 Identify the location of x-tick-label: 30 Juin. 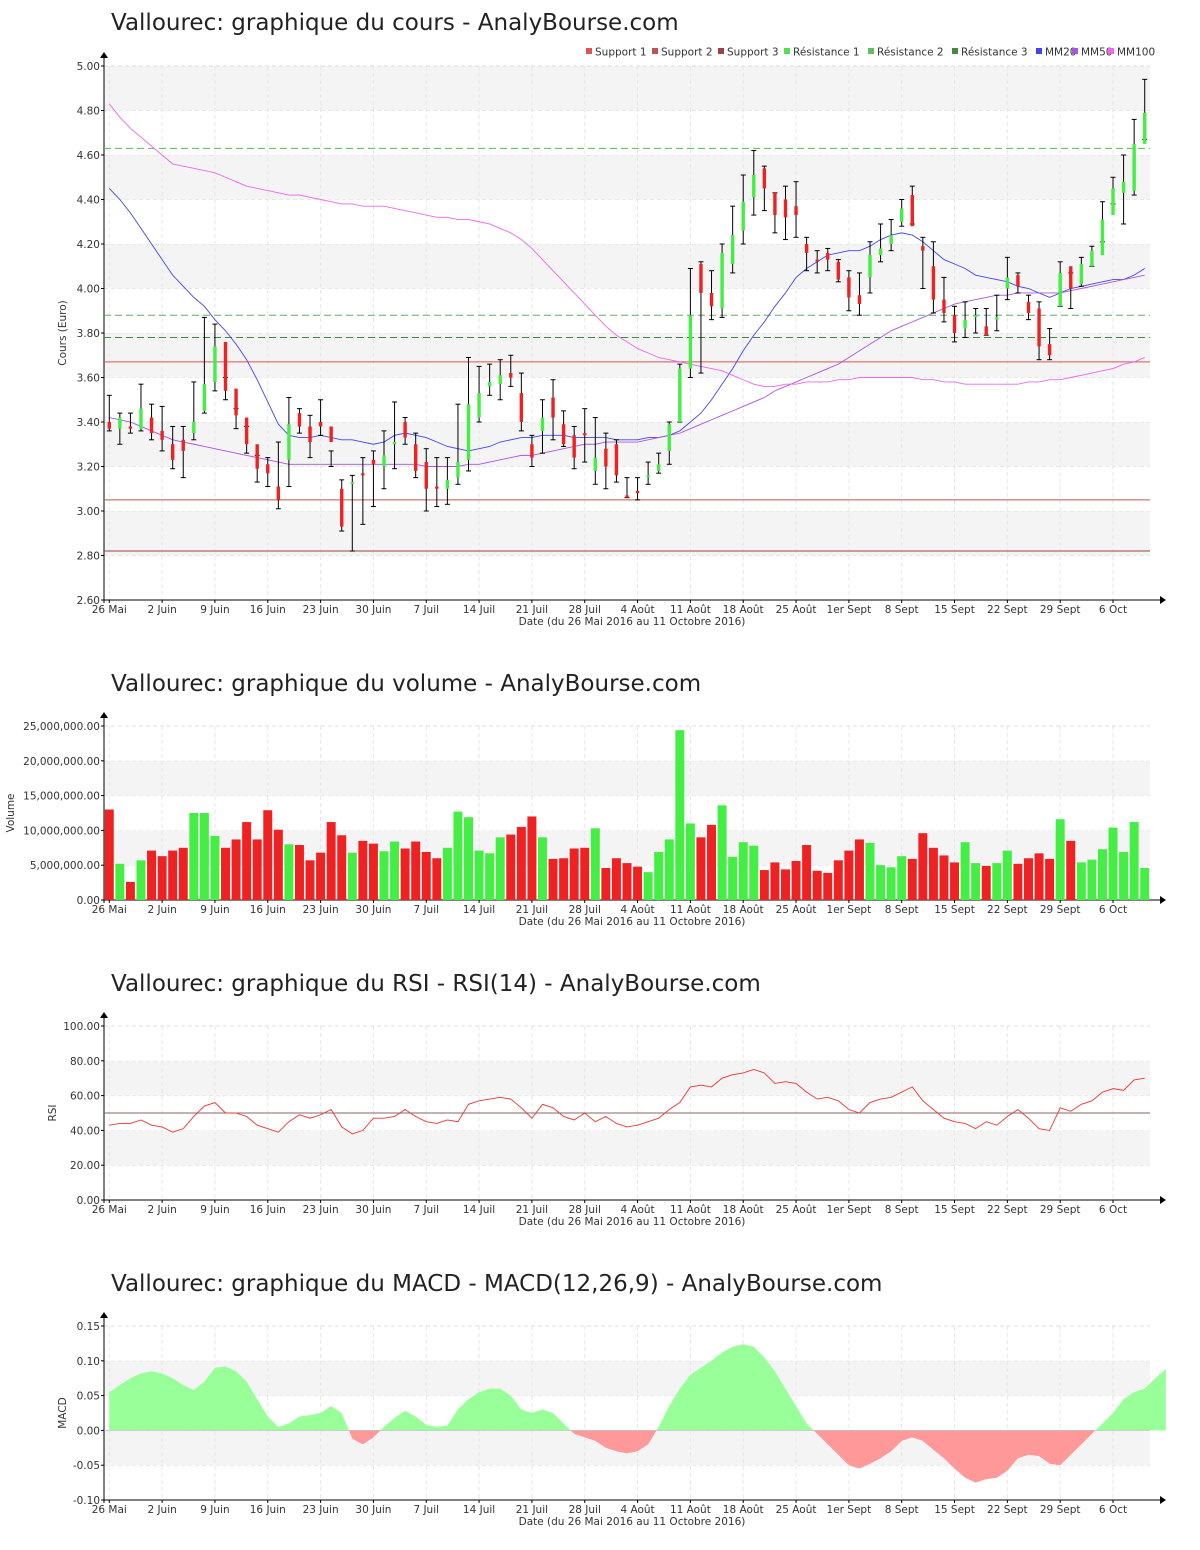
(373, 1210).